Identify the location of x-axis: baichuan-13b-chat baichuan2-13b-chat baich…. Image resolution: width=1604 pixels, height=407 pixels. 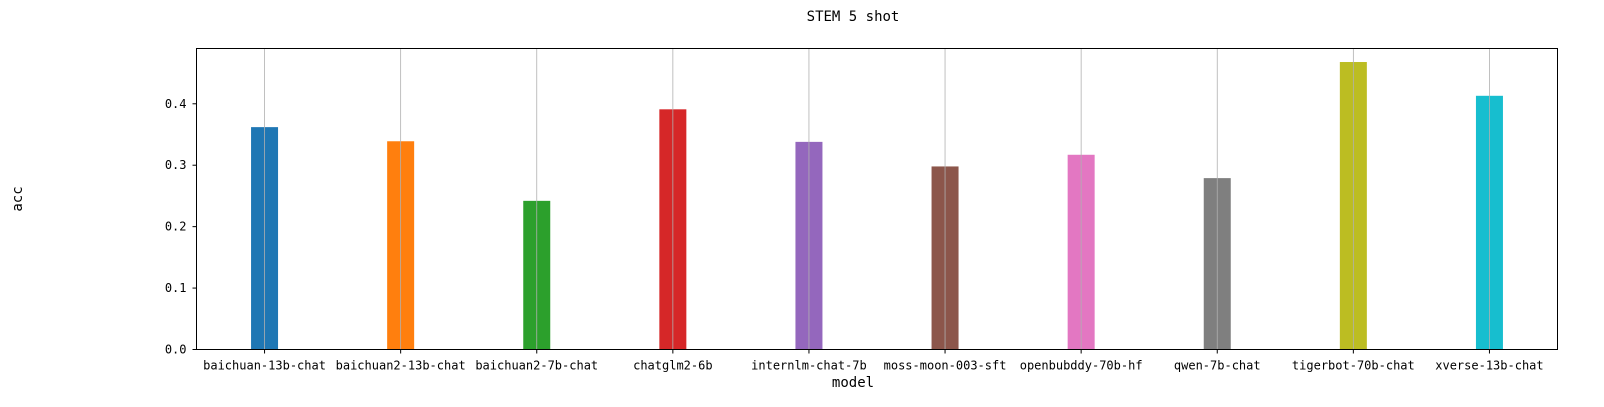
(873, 361).